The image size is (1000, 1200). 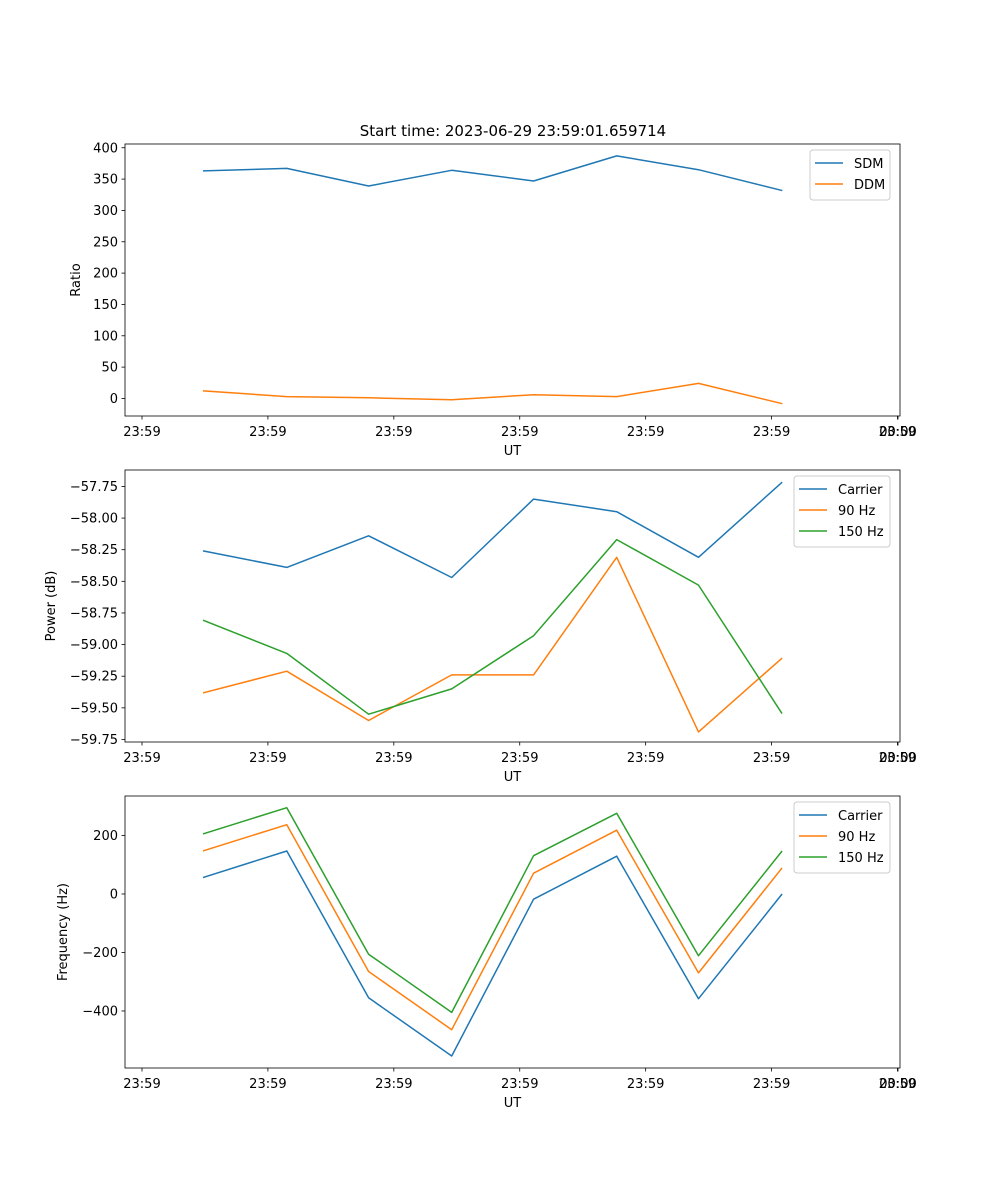 What do you see at coordinates (94, 708) in the screenshot?
I see `y-tick-label: −59.50` at bounding box center [94, 708].